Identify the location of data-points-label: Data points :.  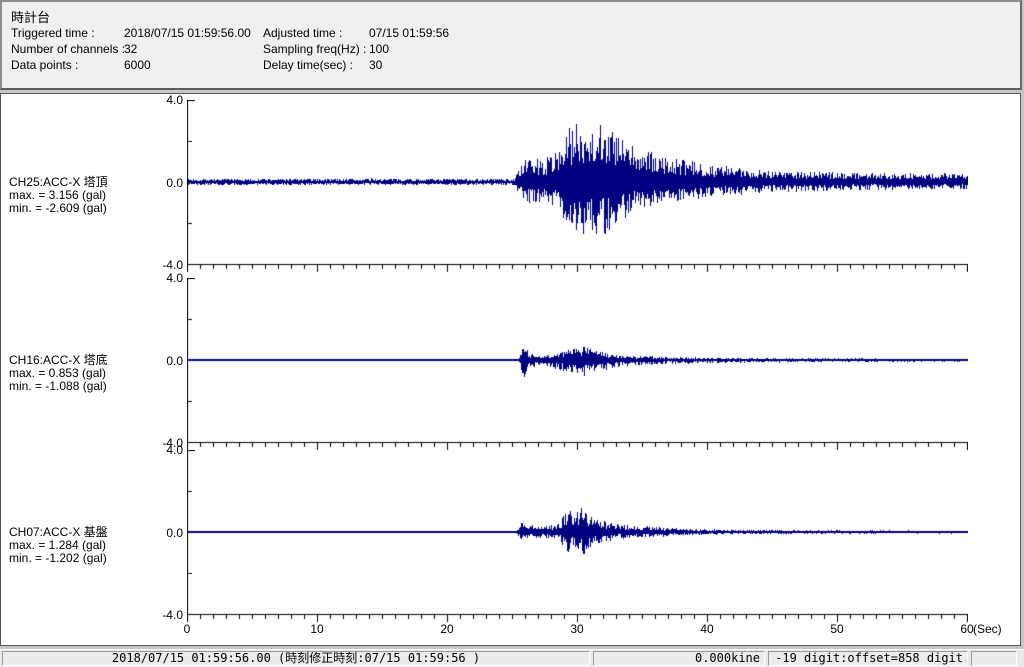
(45, 65).